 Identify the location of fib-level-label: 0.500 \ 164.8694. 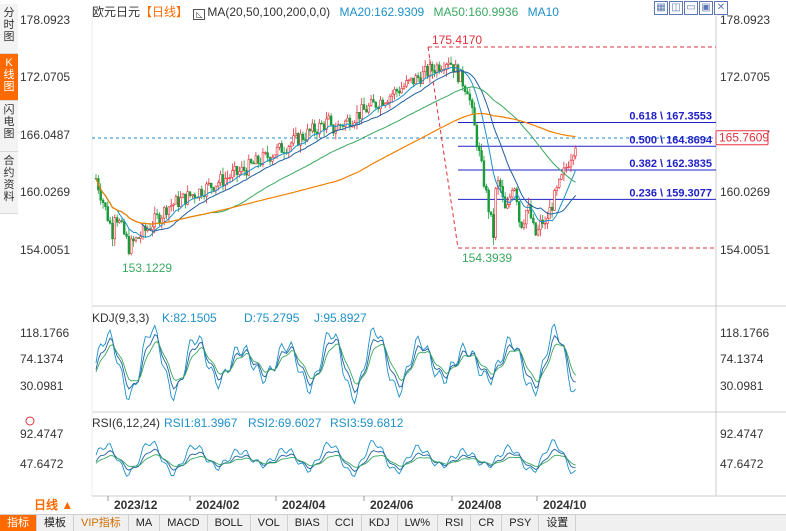
(670, 140).